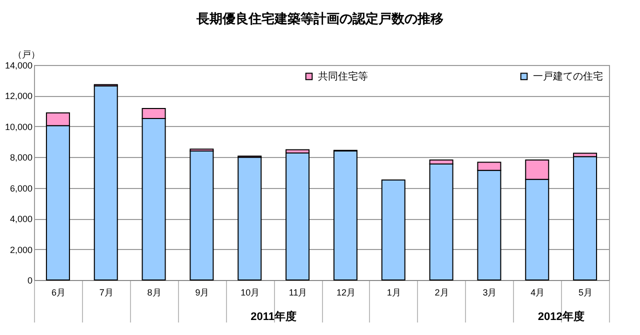 The image size is (640, 335). Describe the element at coordinates (489, 293) in the screenshot. I see `x-tick-label: 3月` at that location.